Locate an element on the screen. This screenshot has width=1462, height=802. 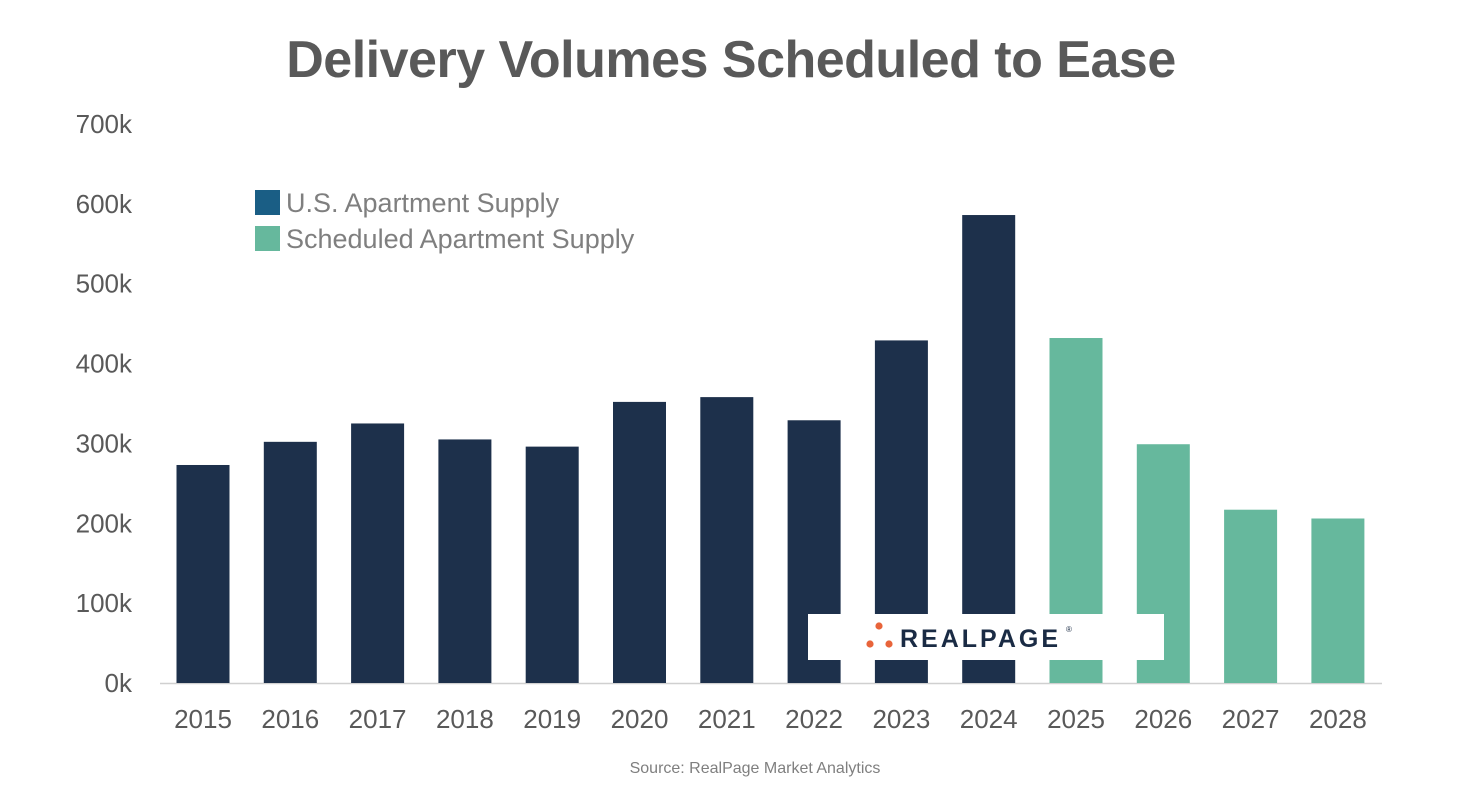
y-axis-ticks: 0k 100k 200k 300k 400k 500k 600k 700k is located at coordinates (104, 403).